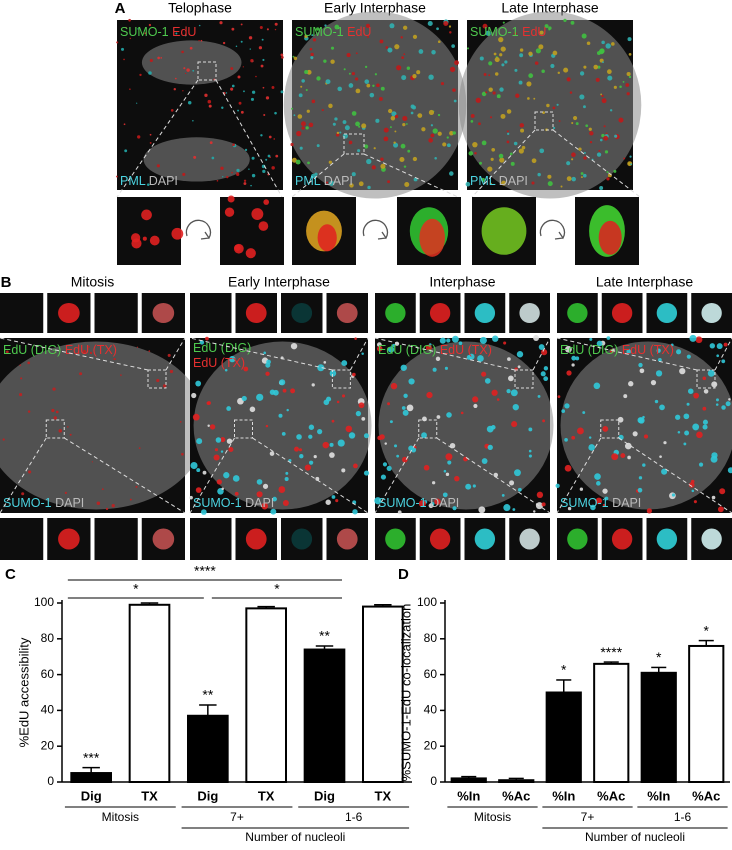 This screenshot has width=732, height=850. Describe the element at coordinates (308, 181) in the screenshot. I see `overlay-label: PML` at that location.